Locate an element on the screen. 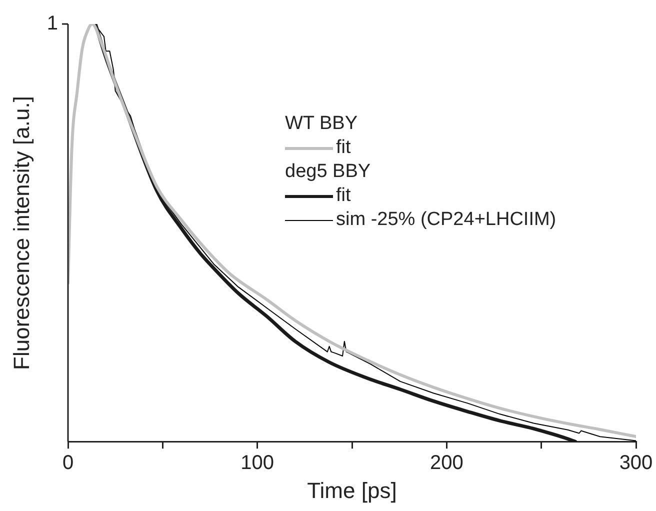 This screenshot has width=656, height=511. legend-label: sim -25% (CP24+LHCIIM) is located at coordinates (446, 220).